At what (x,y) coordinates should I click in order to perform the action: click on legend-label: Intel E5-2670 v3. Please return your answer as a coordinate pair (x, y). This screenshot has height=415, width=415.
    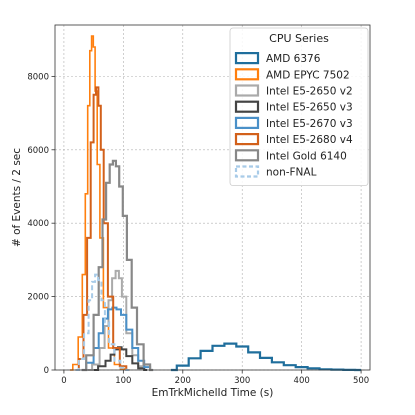
    Looking at the image, I should click on (309, 124).